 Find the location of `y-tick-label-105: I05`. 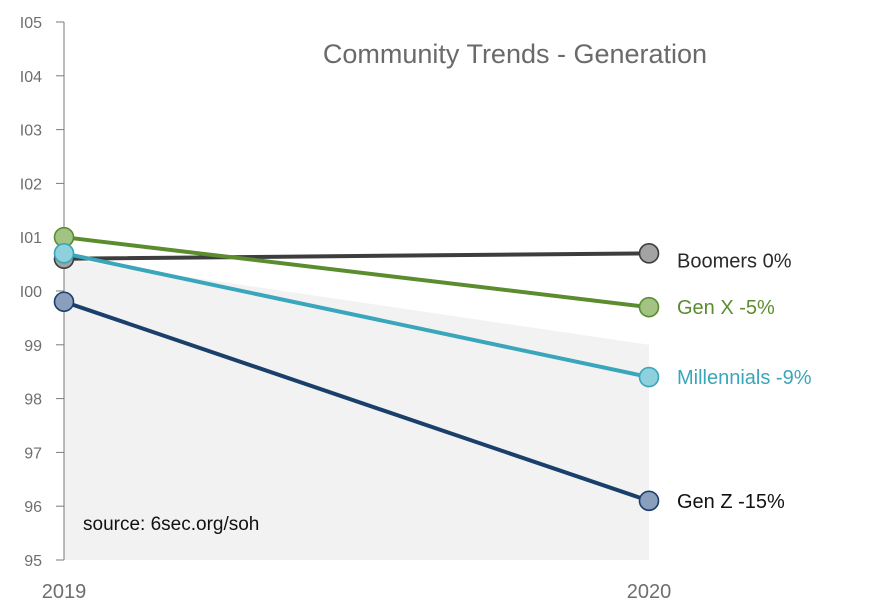

y-tick-label-105: I05 is located at coordinates (31, 23).